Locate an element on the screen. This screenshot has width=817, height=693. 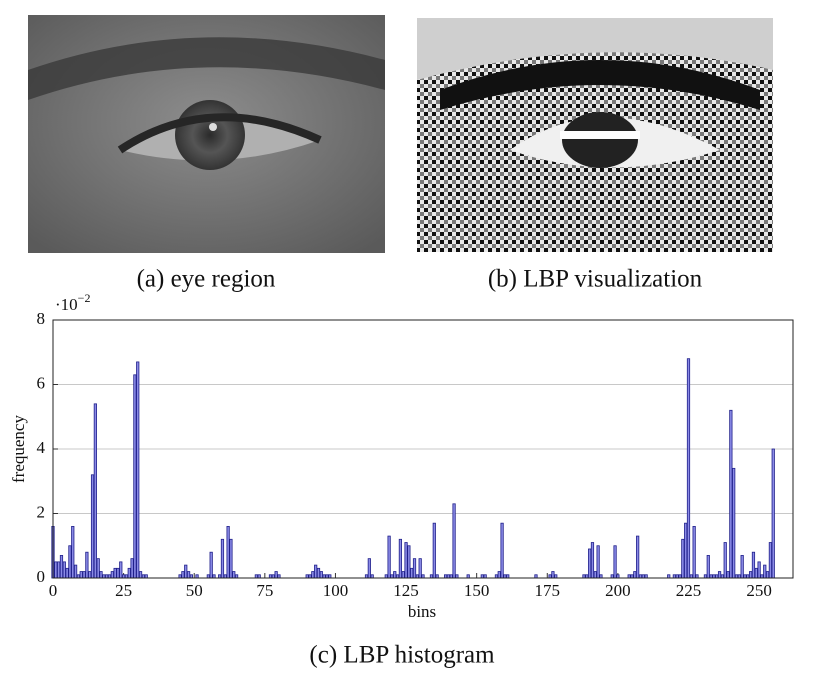
x-tick-label: 50 is located at coordinates (194, 590).